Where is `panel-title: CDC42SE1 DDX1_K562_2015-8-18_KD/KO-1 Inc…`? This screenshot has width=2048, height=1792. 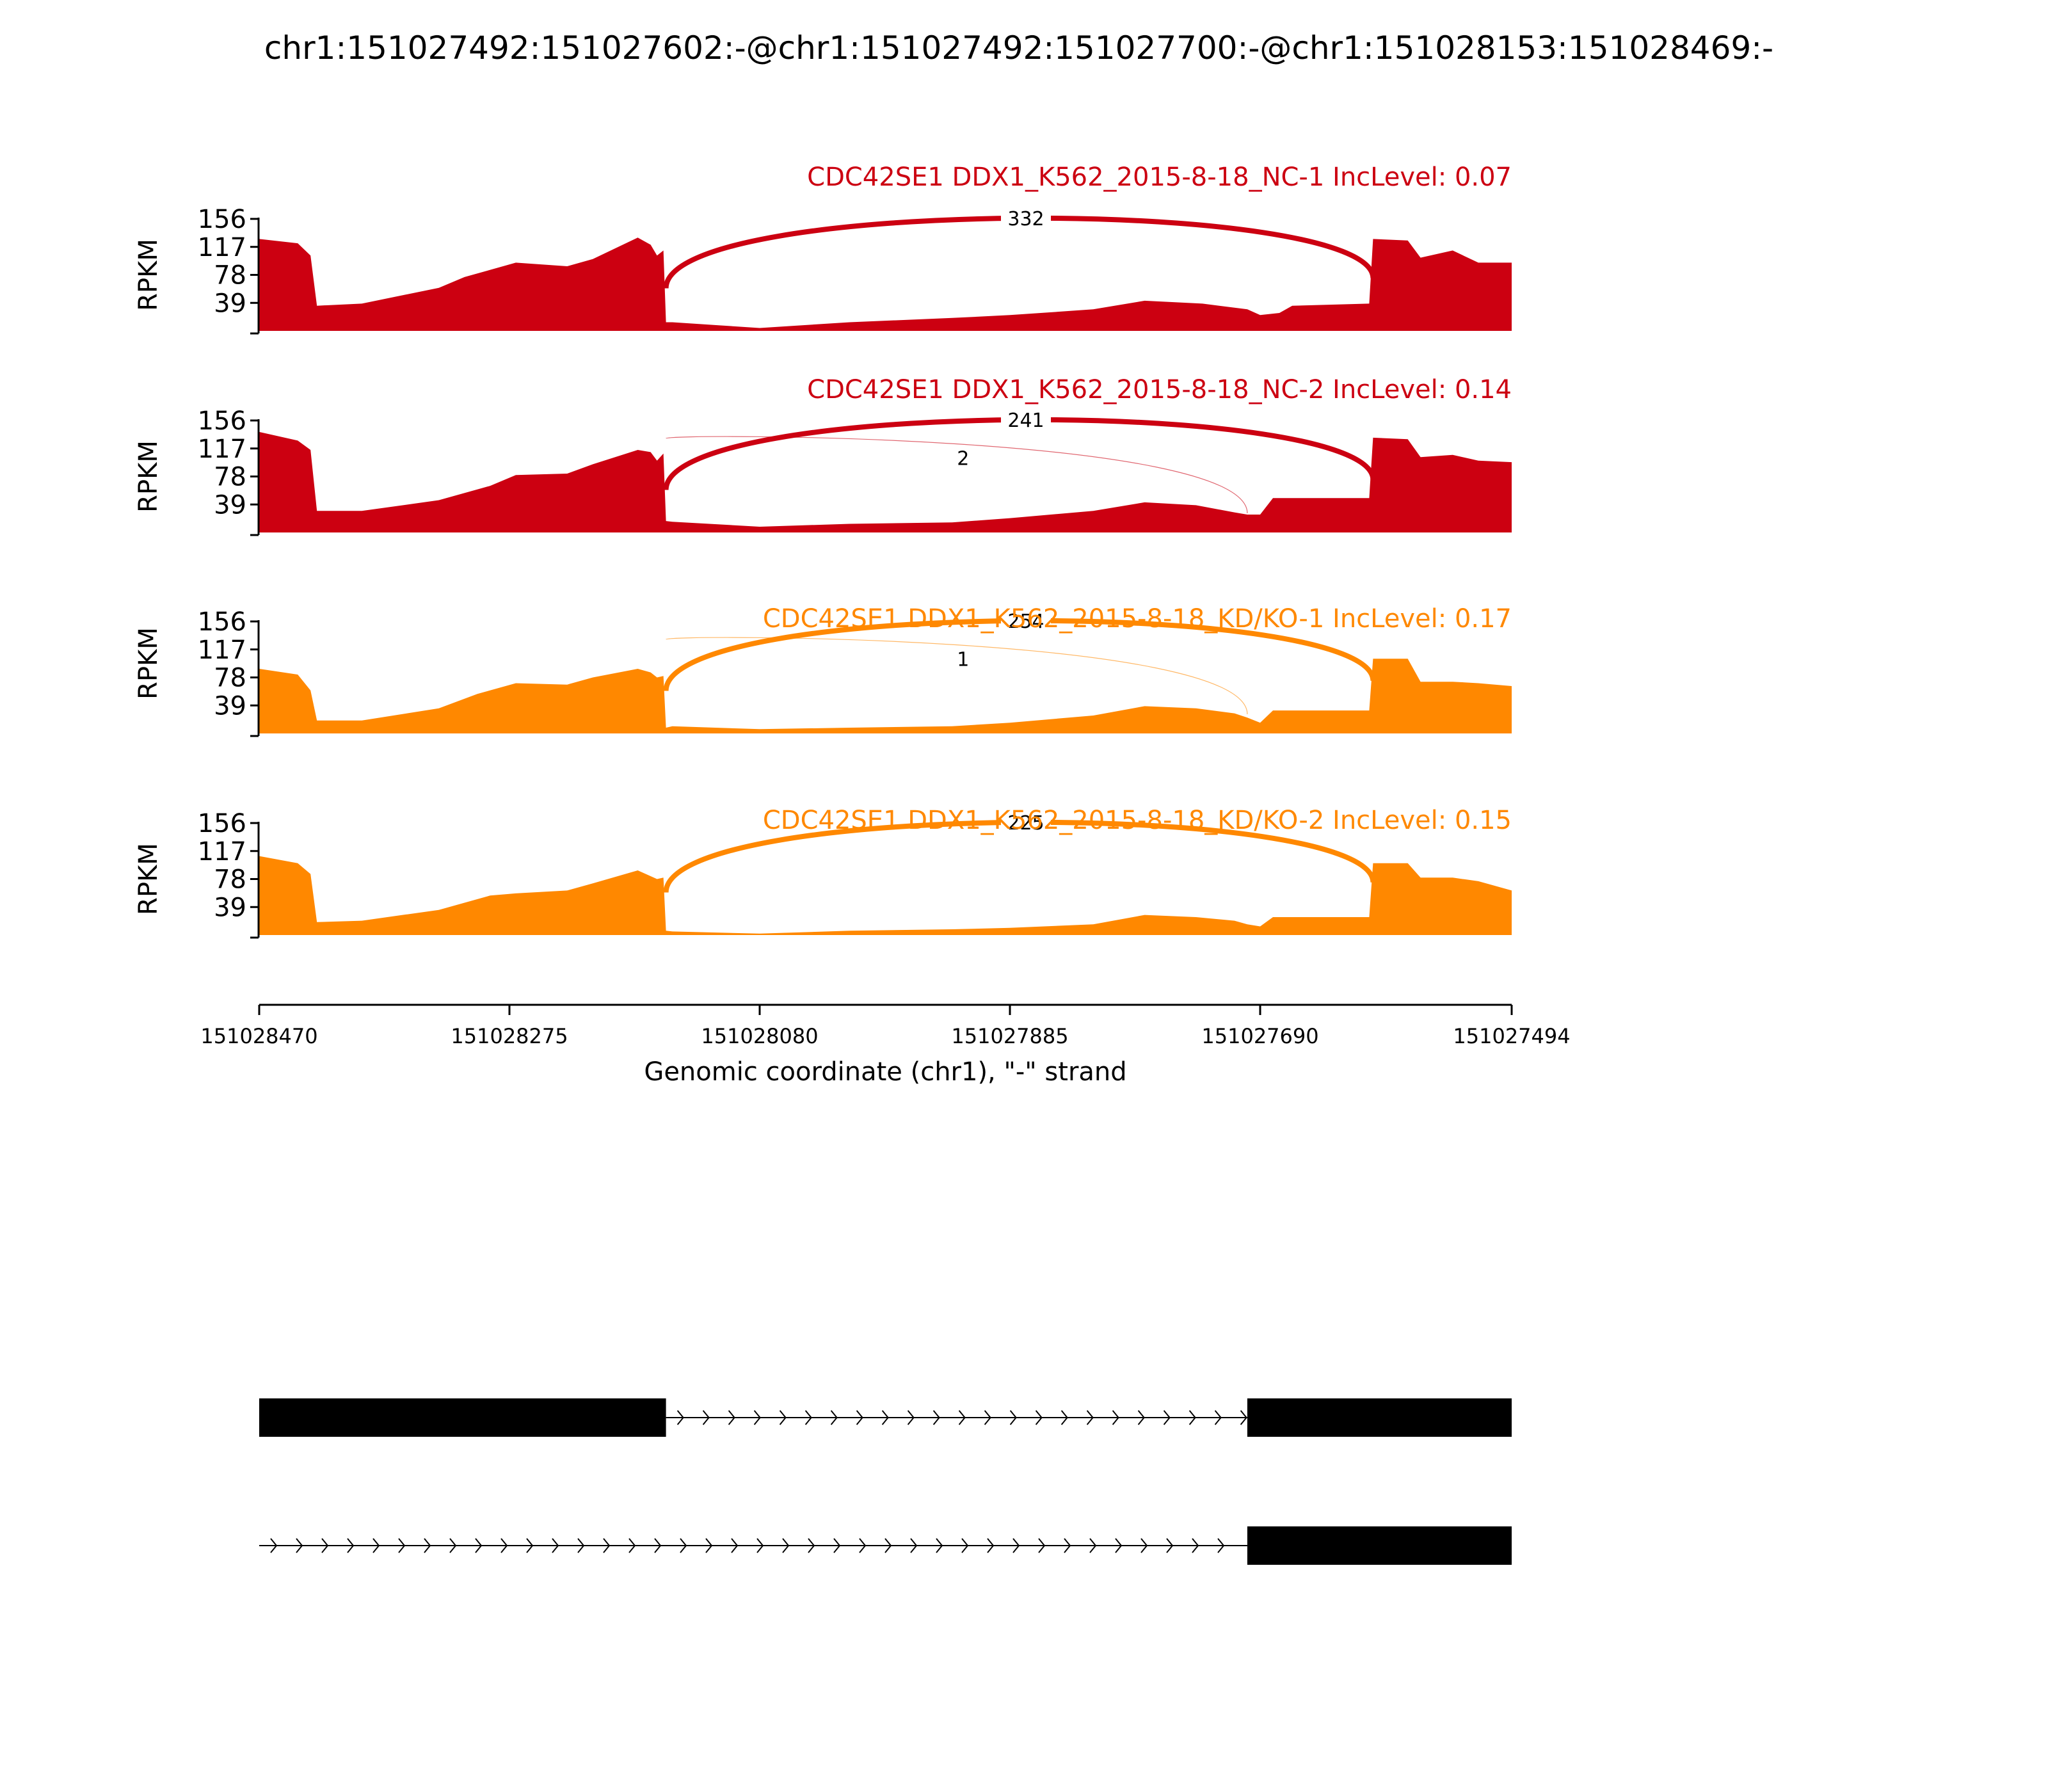
panel-title: CDC42SE1 DDX1_K562_2015-8-18_KD/KO-1 Inc… is located at coordinates (1137, 619).